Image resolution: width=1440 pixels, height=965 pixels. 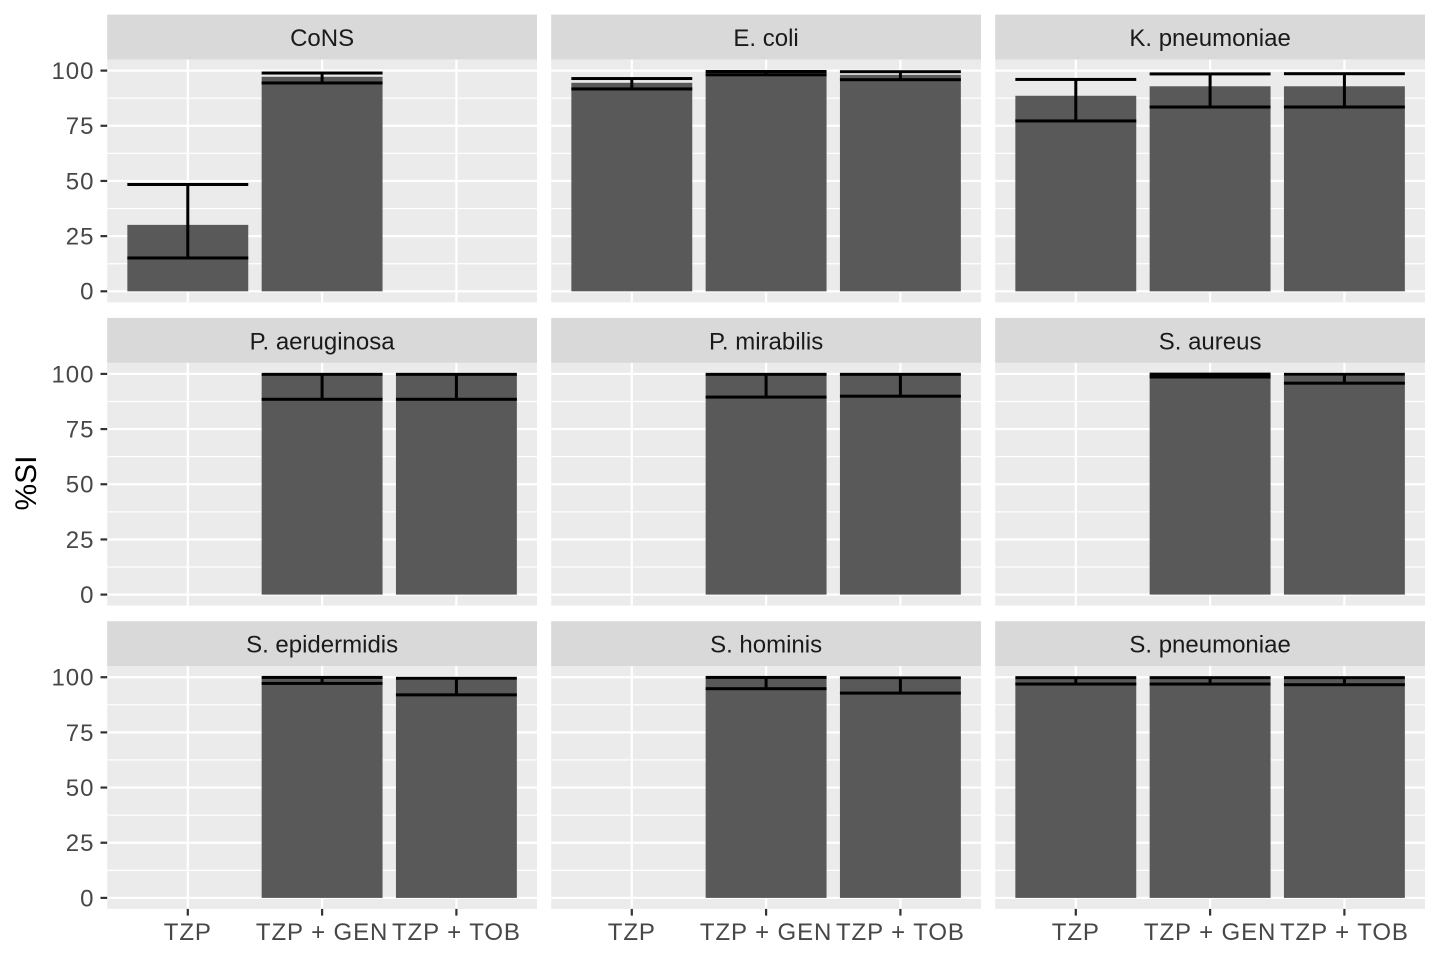 I want to click on svg-text: S. epidermidis, so click(x=322, y=645).